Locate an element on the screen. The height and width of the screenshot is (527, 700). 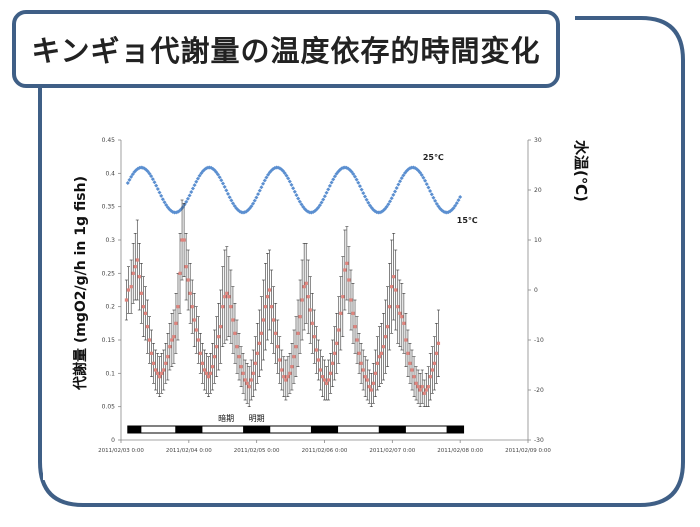
left-tick-label: 0.15 is located at coordinates (109, 340).